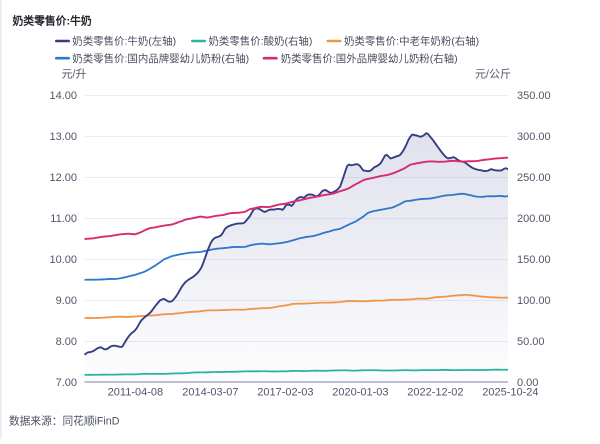 Image resolution: width=600 pixels, height=444 pixels. What do you see at coordinates (124, 41) in the screenshot?
I see `svg-text: 奶类零售价:牛奶(左轴)` at bounding box center [124, 41].